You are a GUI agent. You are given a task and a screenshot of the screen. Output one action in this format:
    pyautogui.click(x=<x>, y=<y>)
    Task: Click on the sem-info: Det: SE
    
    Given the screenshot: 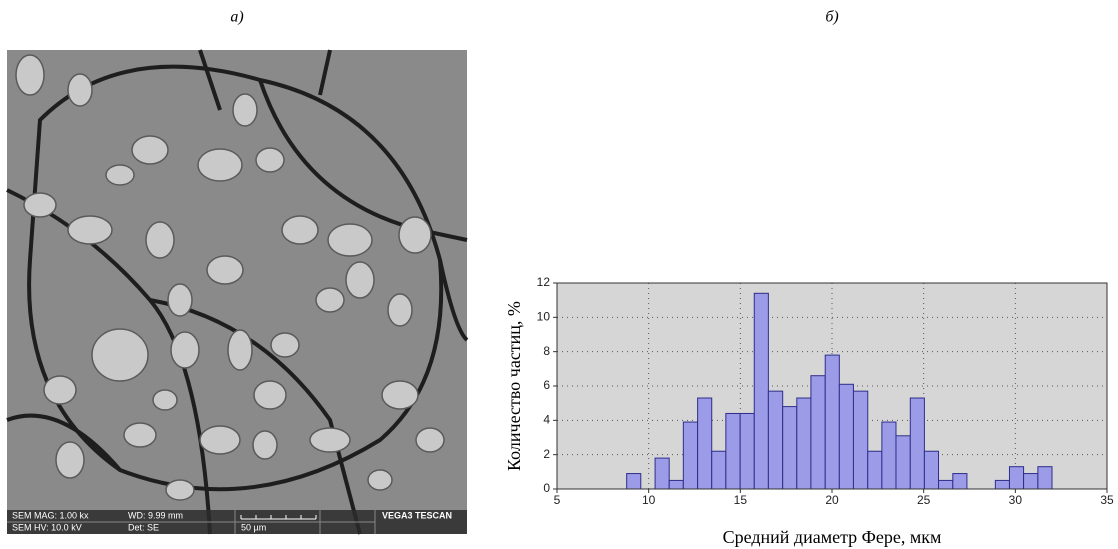 What is the action you would take?
    pyautogui.click(x=143, y=527)
    